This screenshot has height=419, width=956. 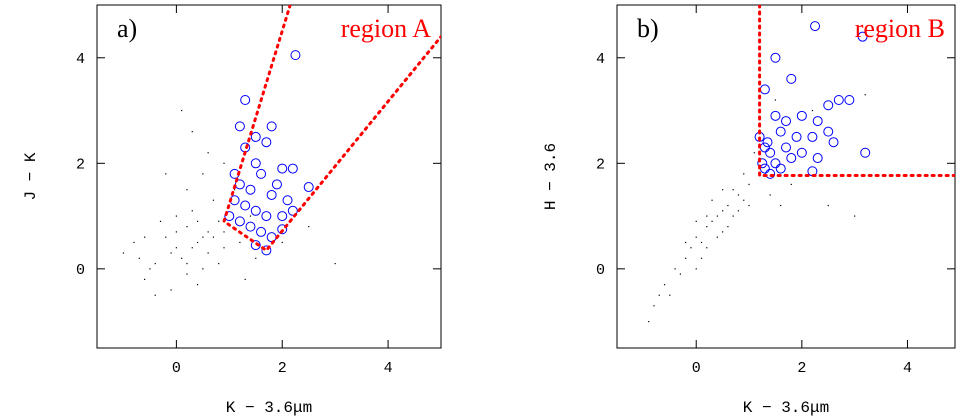 I want to click on x-tick-label: 4, so click(x=388, y=368).